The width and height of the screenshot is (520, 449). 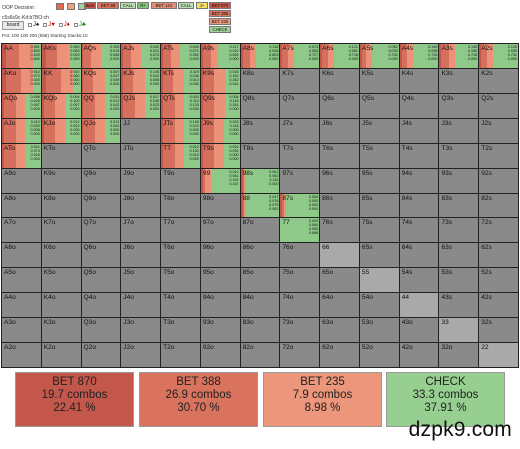 What do you see at coordinates (101, 105) in the screenshot?
I see `hand-cell-qq: QQ 0.011 0.012 0.042 0.000` at bounding box center [101, 105].